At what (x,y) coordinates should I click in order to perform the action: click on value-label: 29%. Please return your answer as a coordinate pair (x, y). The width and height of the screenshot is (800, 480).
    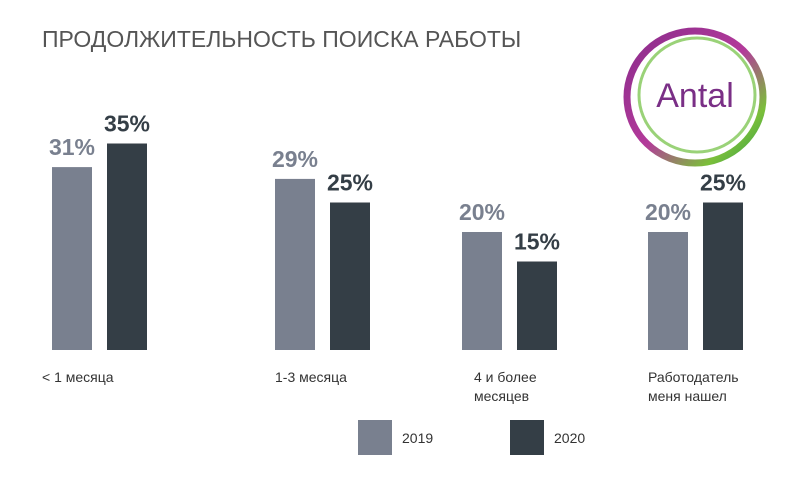
    Looking at the image, I should click on (295, 159).